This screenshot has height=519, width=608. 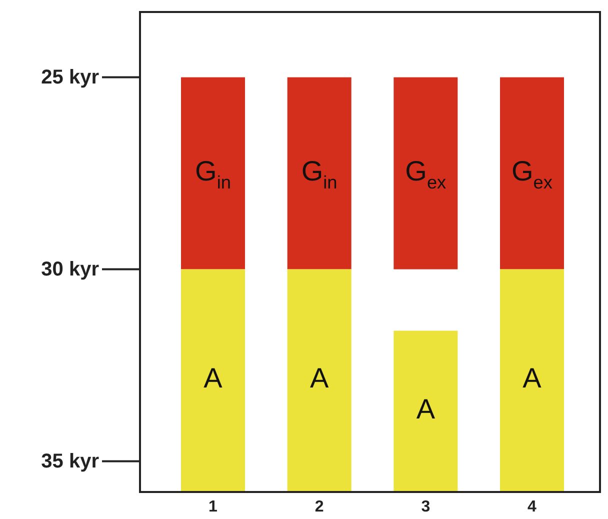 I want to click on x-tick-label: 4, so click(x=532, y=507).